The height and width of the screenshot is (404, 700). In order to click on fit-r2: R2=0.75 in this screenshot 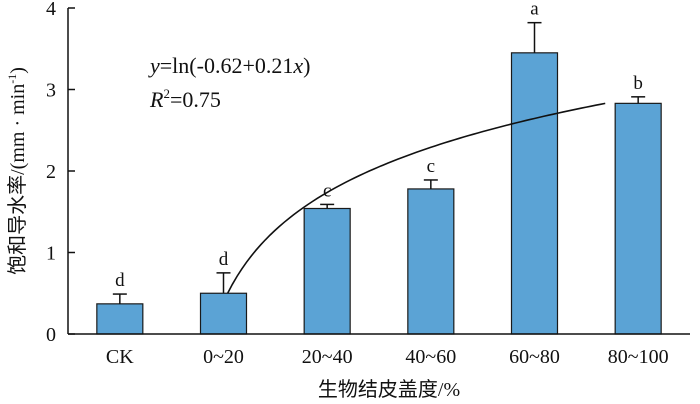, I will do `click(185, 99)`.